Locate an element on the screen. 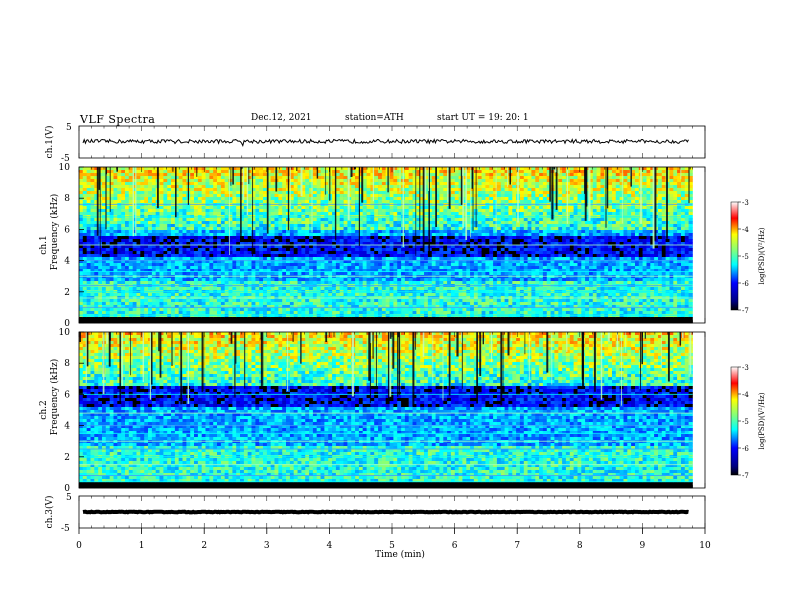 The image size is (792, 612). time-tick-label: 3 is located at coordinates (267, 546).